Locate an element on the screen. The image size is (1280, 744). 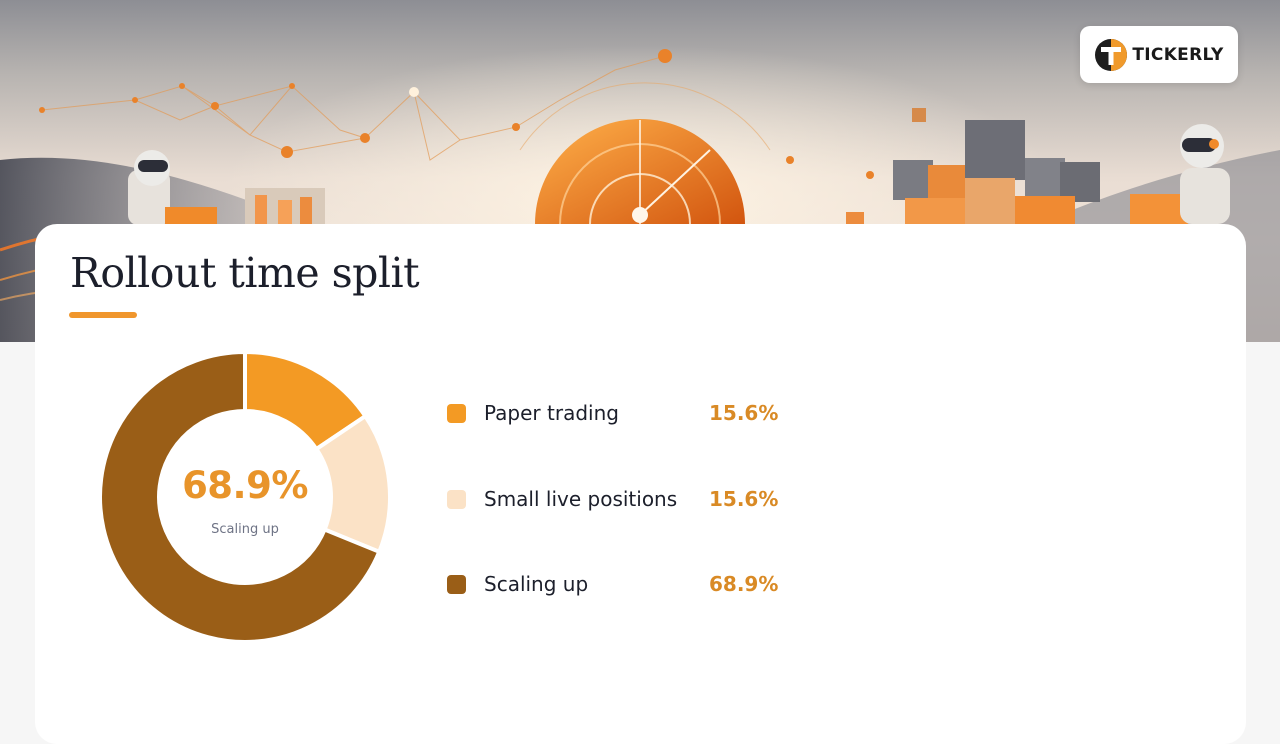
donut-slice-scaling-up is located at coordinates (241, 497).